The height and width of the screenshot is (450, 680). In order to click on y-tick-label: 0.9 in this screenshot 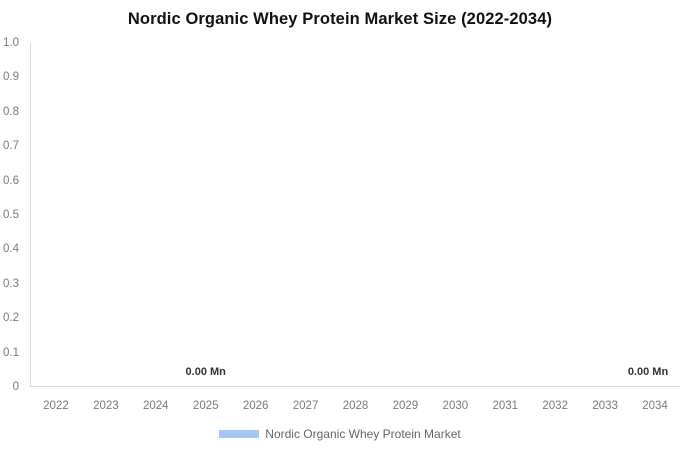, I will do `click(11, 77)`.